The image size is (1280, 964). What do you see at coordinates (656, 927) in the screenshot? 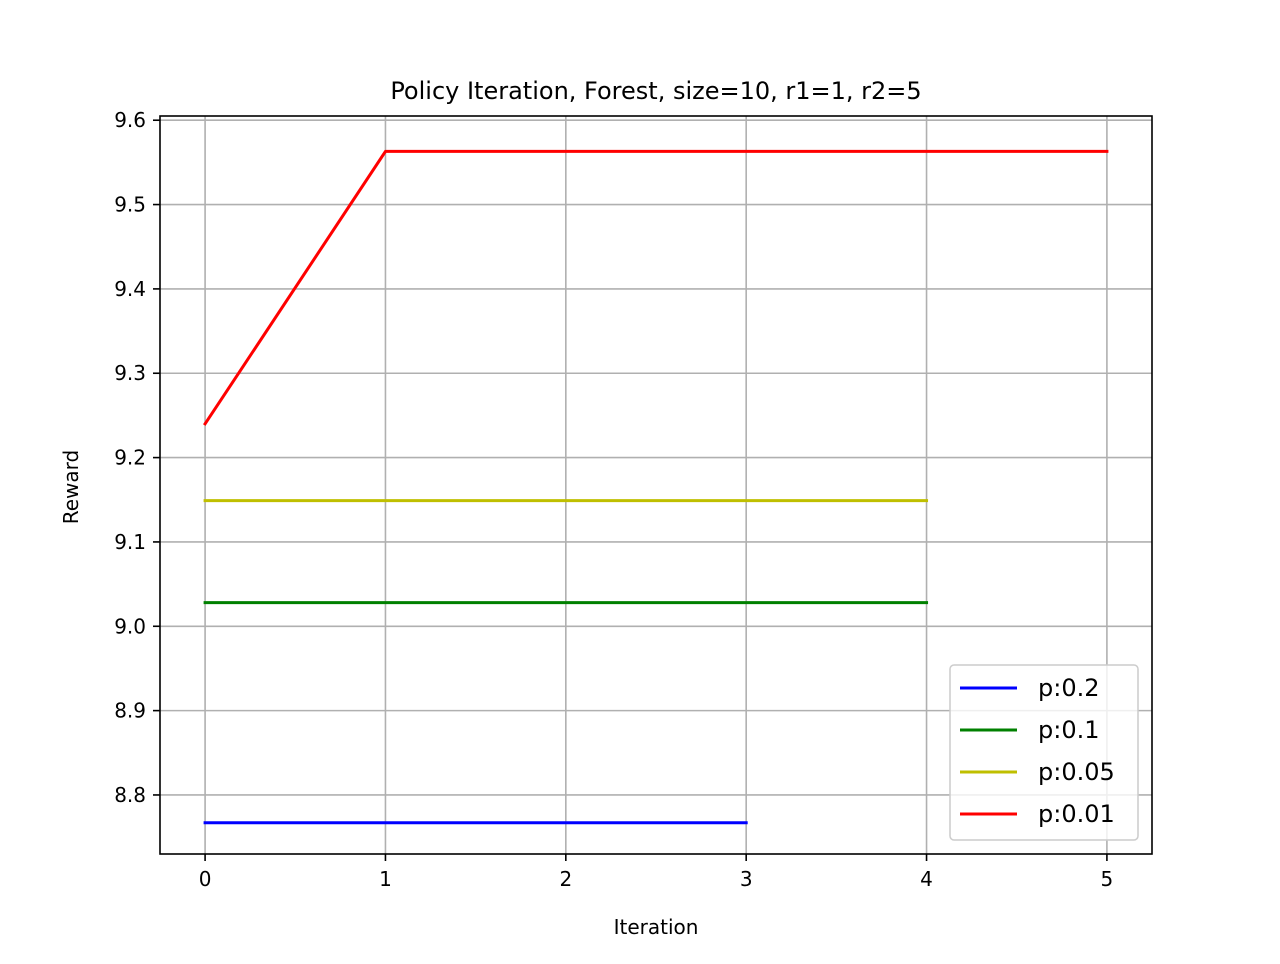
I see `x-axis-label: Iteration` at bounding box center [656, 927].